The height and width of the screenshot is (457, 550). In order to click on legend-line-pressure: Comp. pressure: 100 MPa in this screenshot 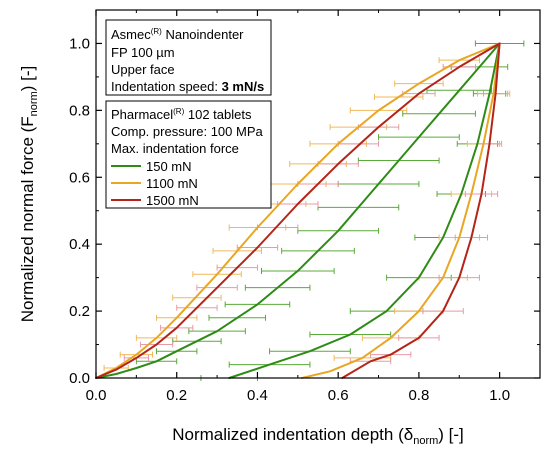, I will do `click(187, 131)`.